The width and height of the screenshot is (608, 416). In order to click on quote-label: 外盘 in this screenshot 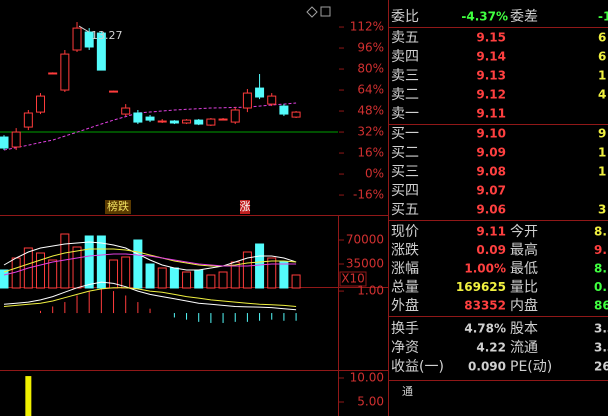, I will do `click(405, 305)`.